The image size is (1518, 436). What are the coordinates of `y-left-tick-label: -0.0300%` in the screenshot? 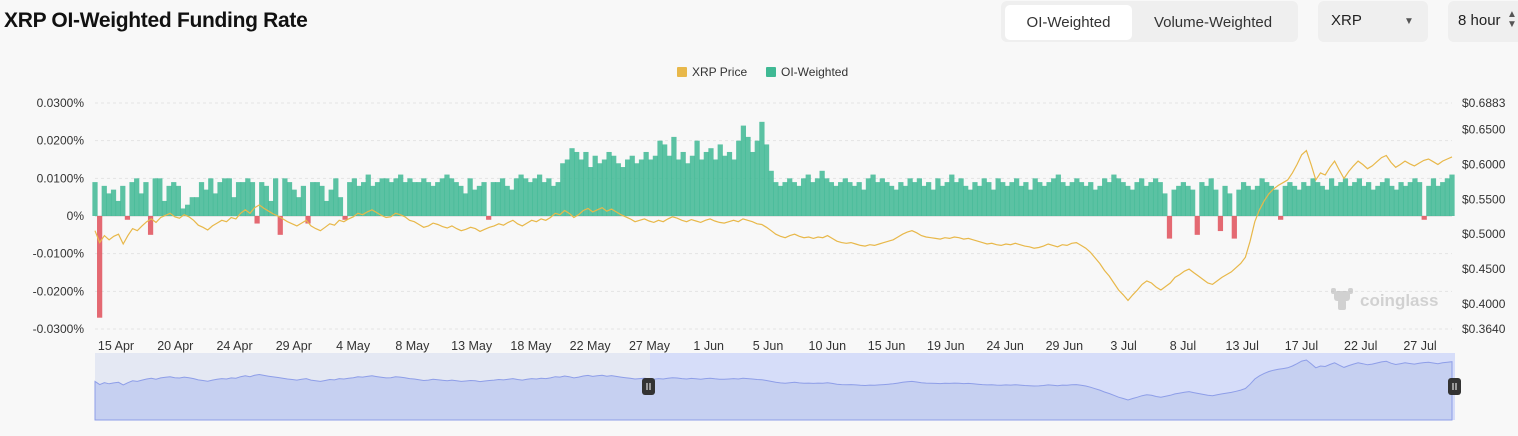 It's located at (59, 329).